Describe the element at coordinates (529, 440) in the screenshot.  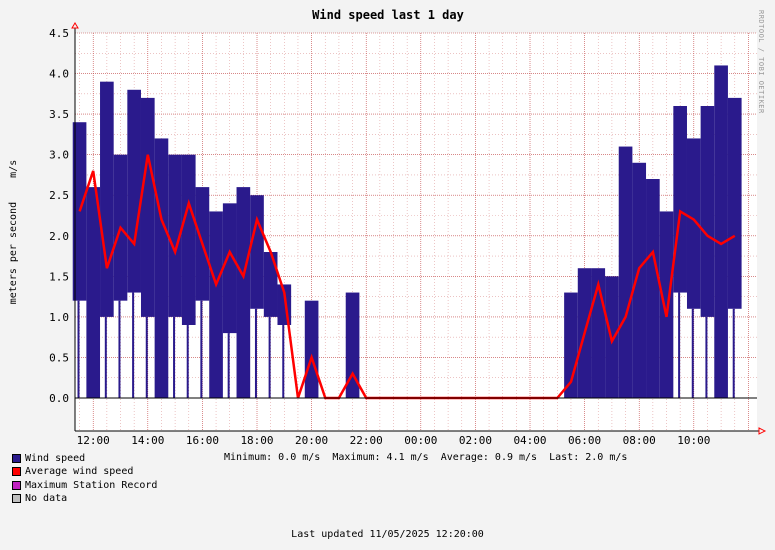
I see `x-tick-label: 04:00` at that location.